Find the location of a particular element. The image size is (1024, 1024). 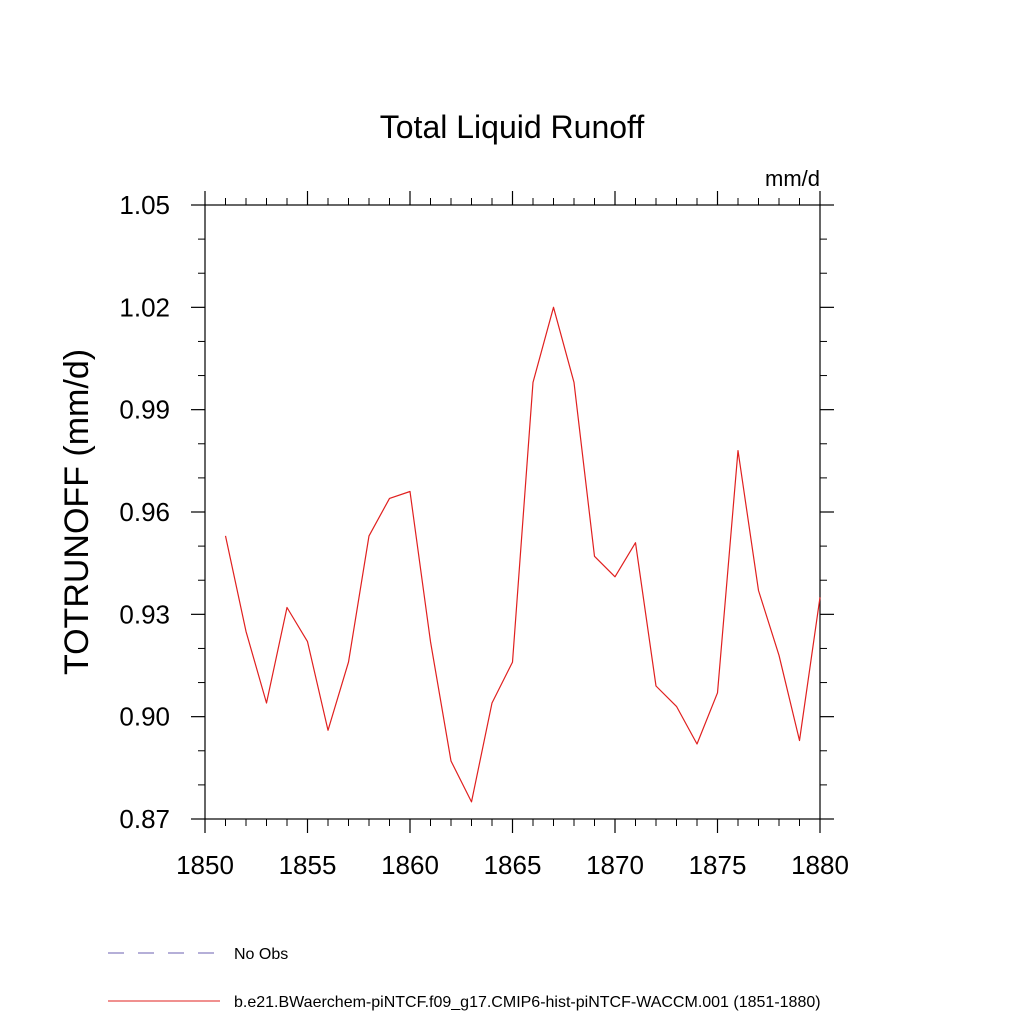

units-label: mm/d is located at coordinates (792, 178).